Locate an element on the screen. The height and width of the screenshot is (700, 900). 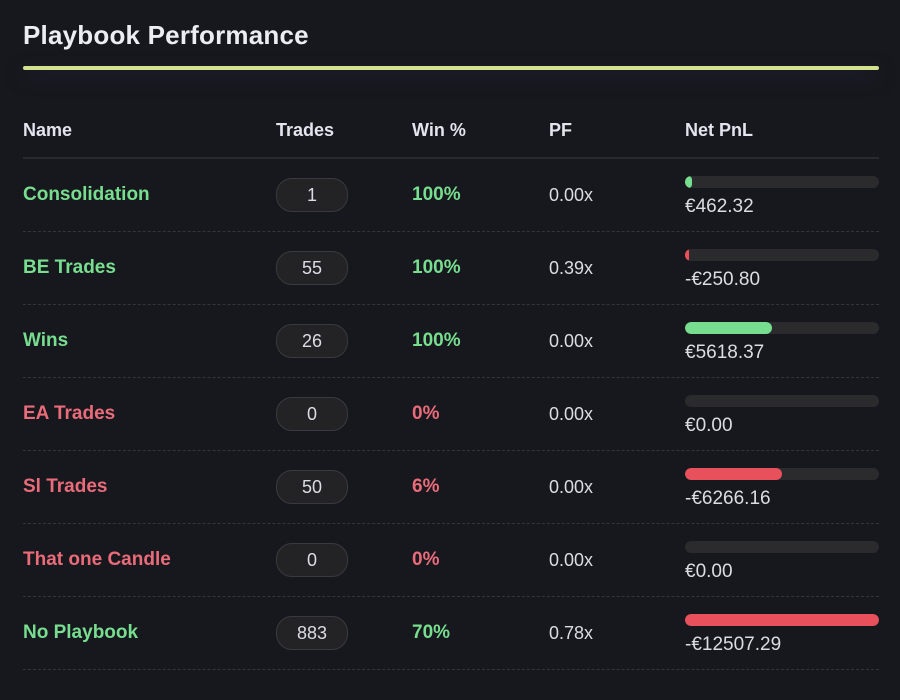
trades-count-badge: 1 is located at coordinates (312, 195).